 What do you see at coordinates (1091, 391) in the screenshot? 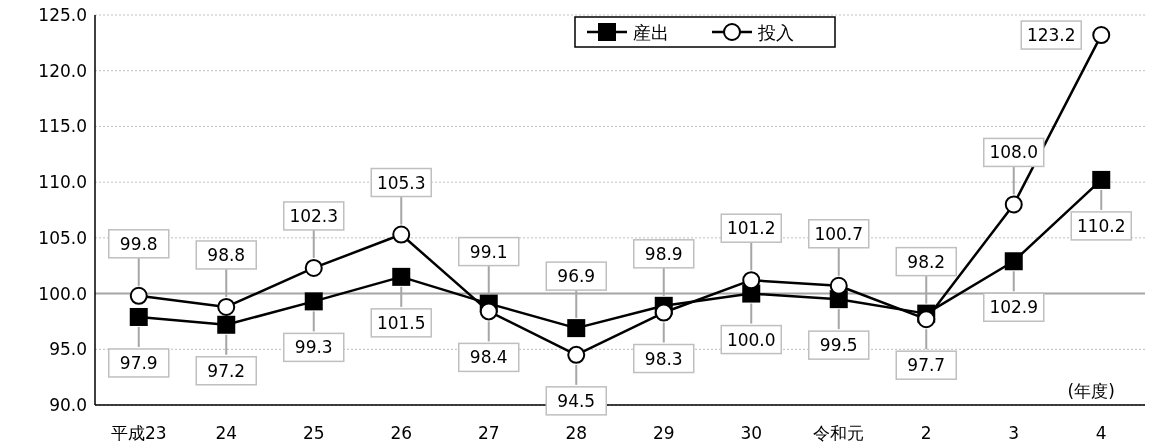
I see `annotation: (年度)` at bounding box center [1091, 391].